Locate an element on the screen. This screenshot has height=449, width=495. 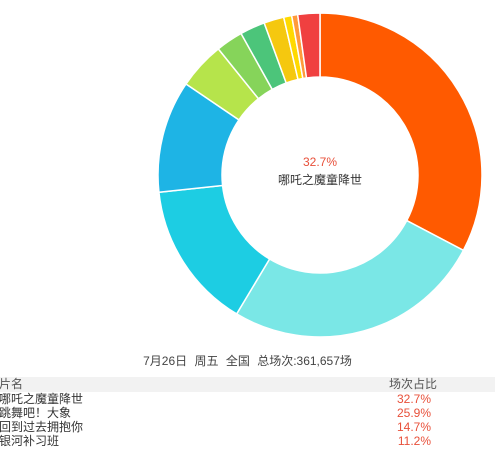
summary-region: 全国 is located at coordinates (237, 361).